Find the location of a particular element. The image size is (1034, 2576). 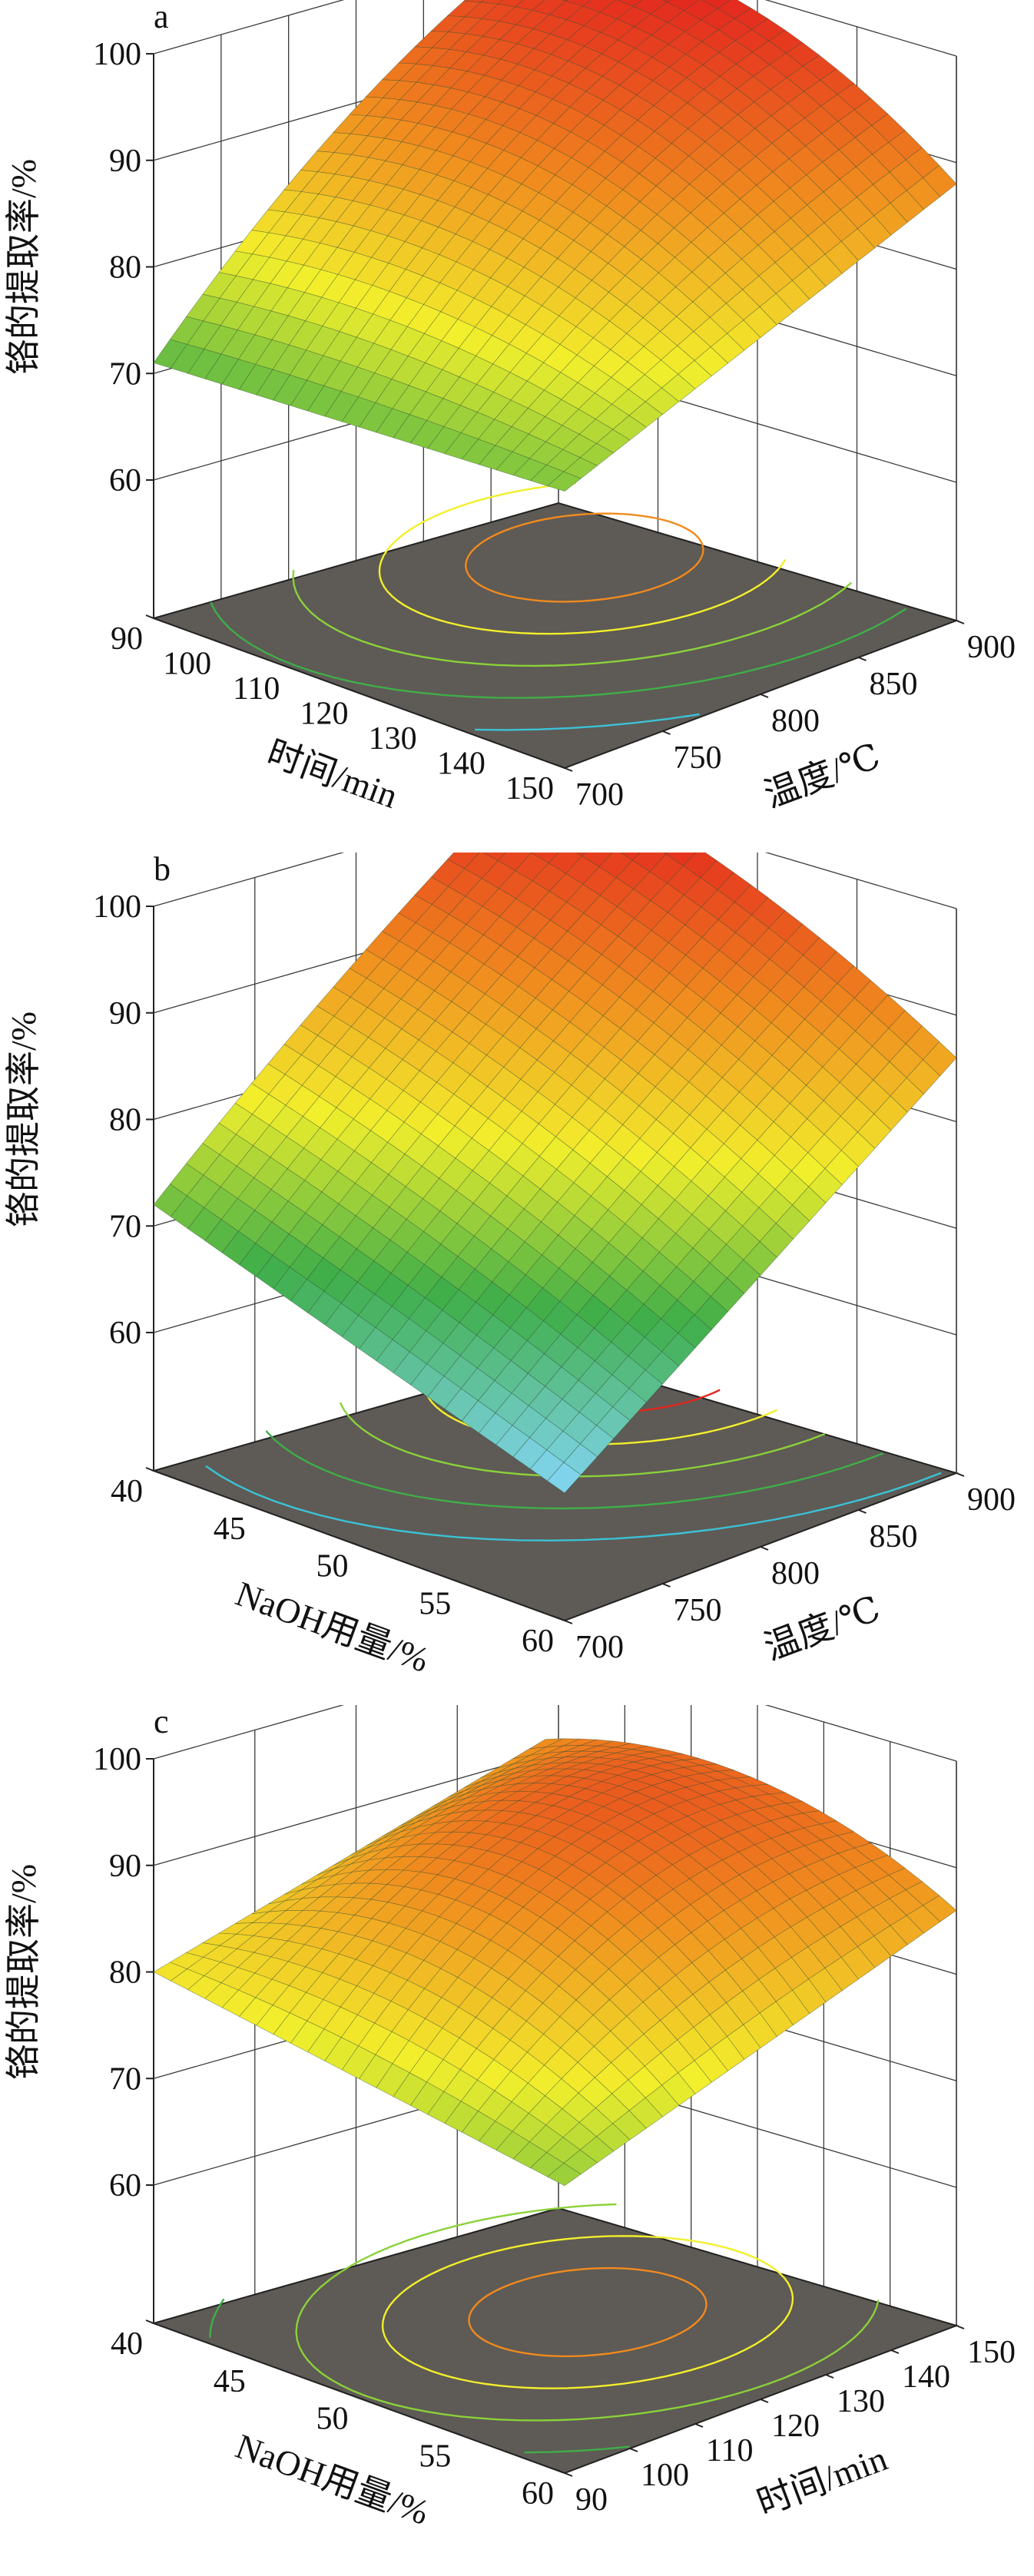

y-tick-label: 90 is located at coordinates (127, 639).